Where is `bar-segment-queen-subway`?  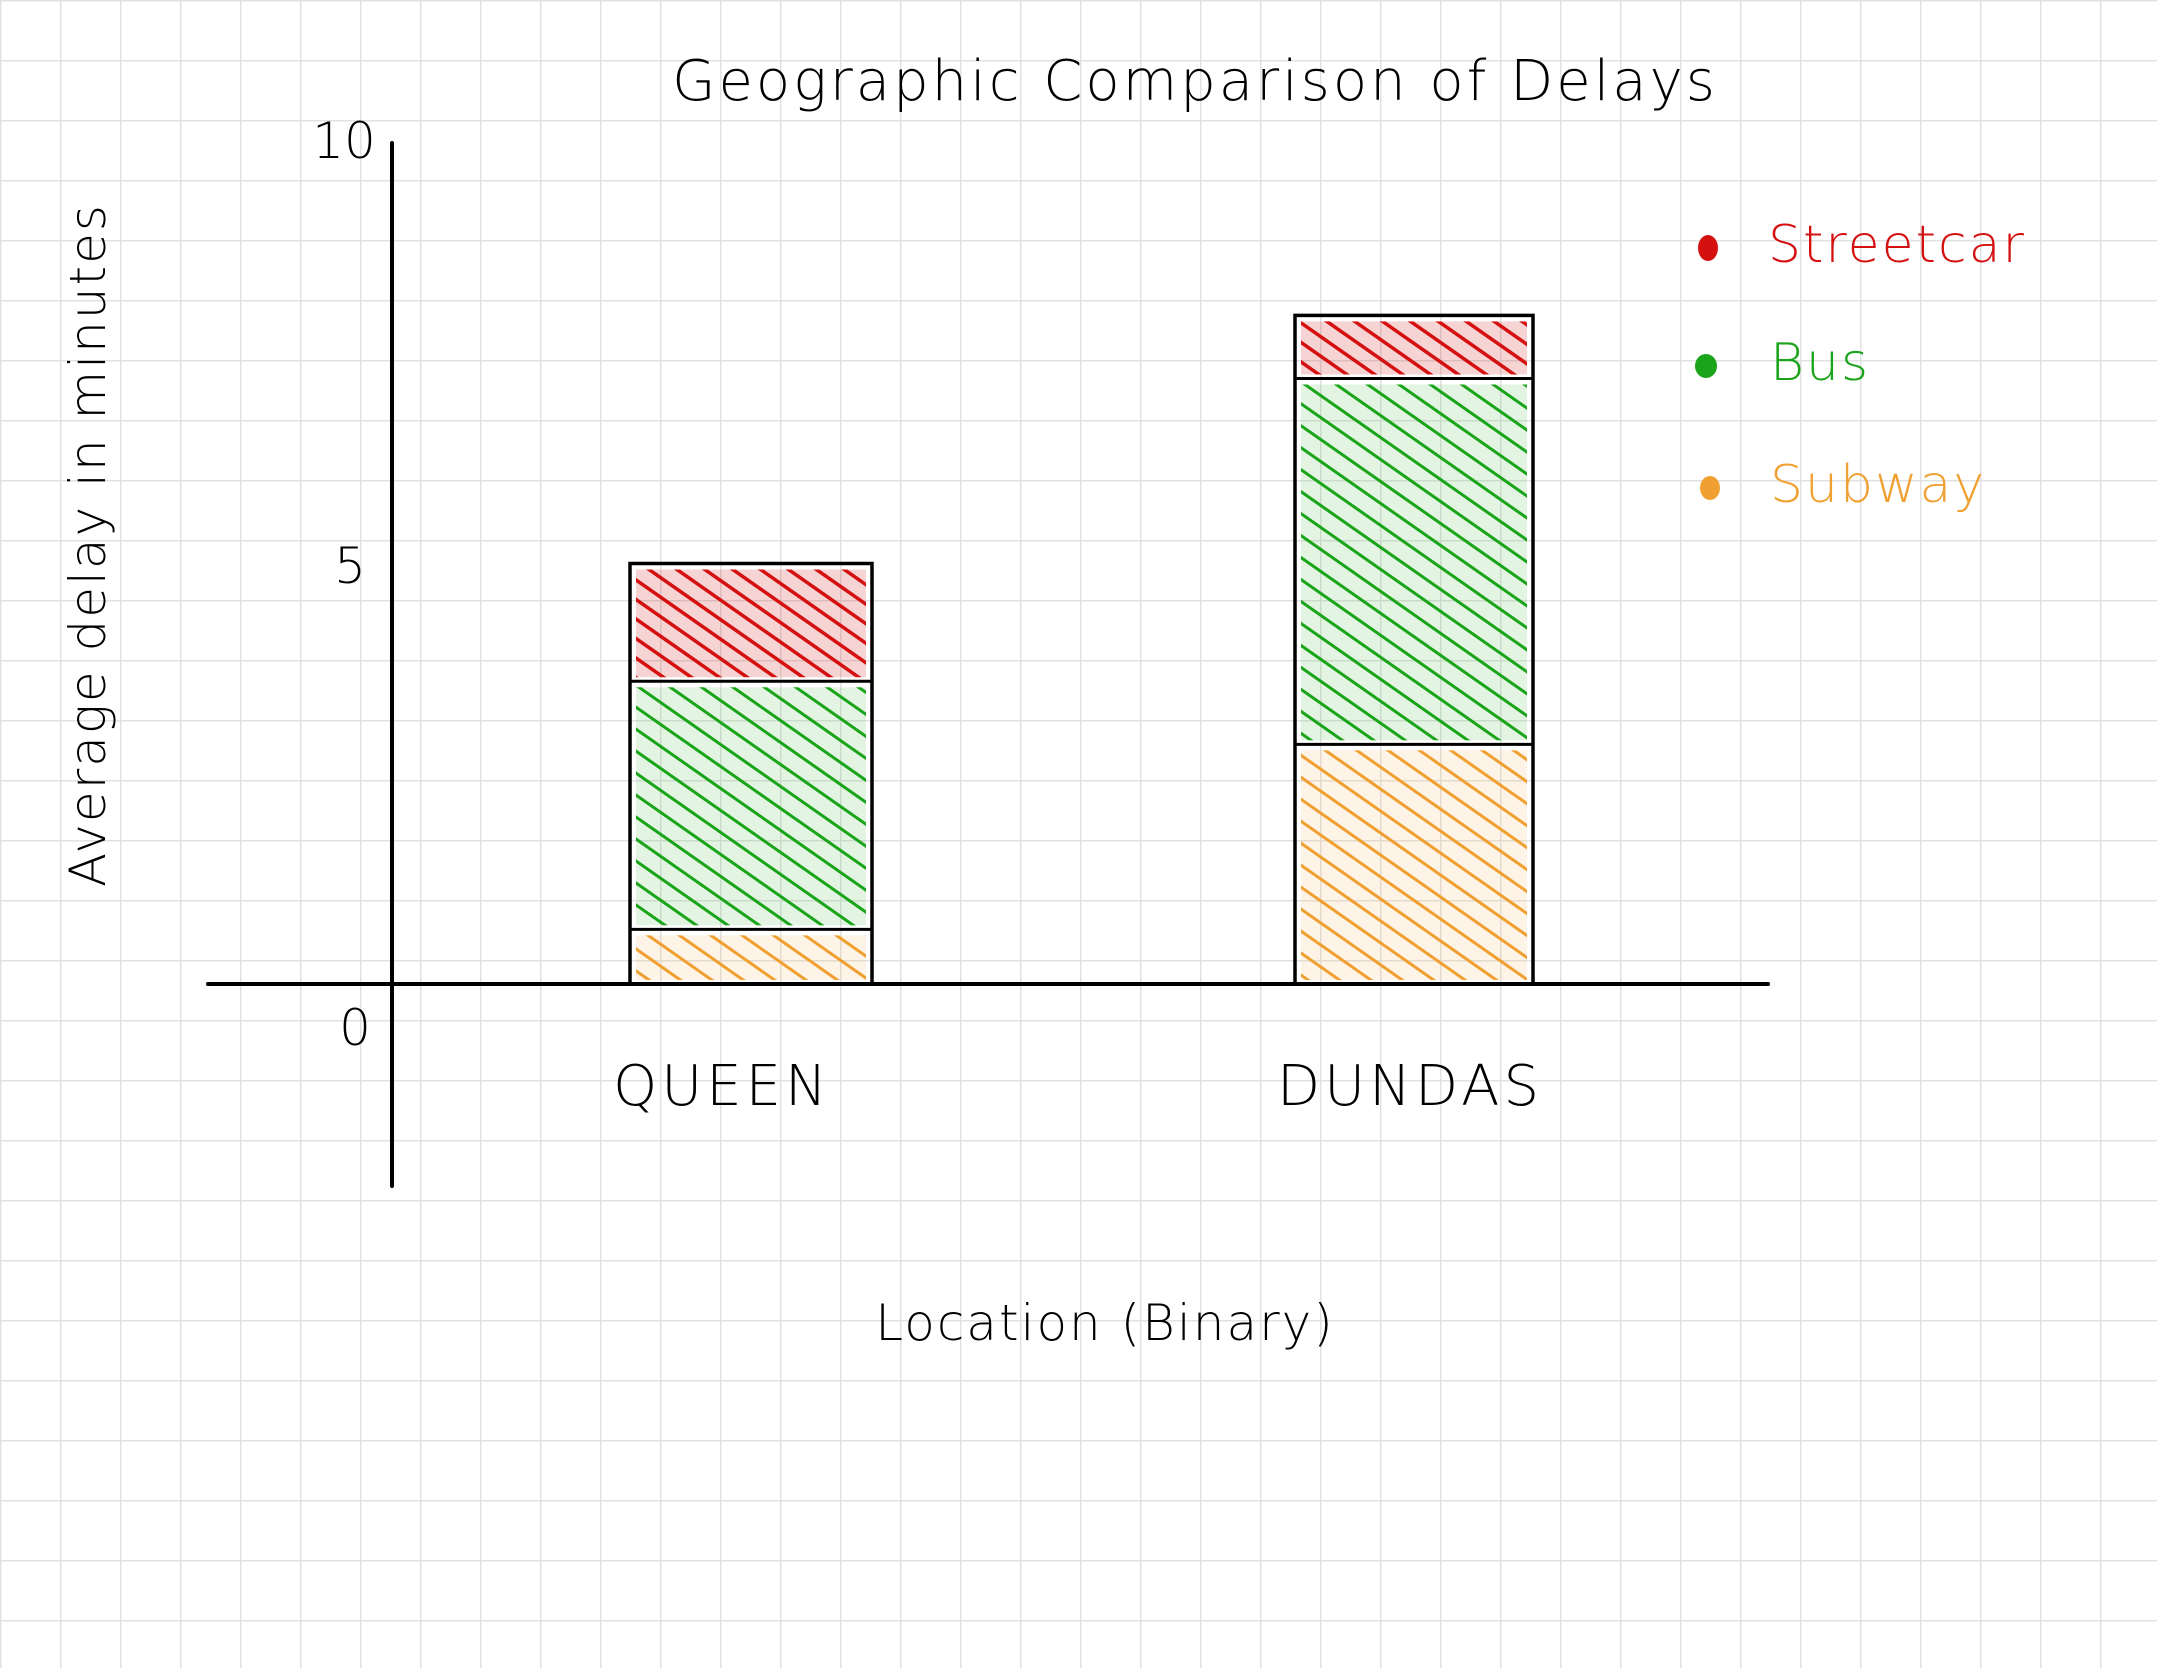
bar-segment-queen-subway is located at coordinates (751, 957).